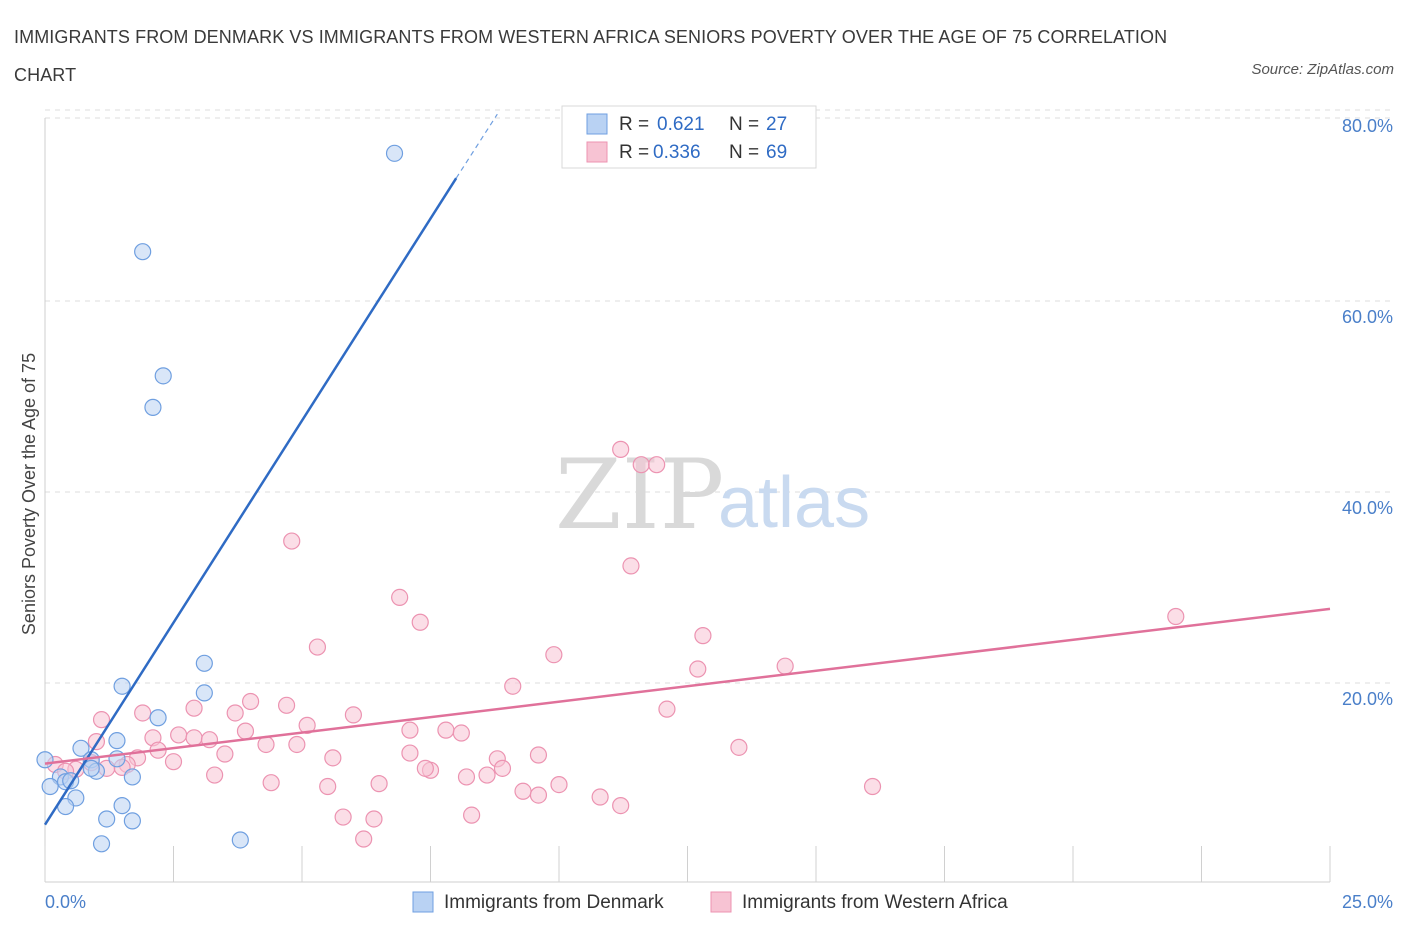  I want to click on y-axis-label: Seniors Poverty Over the Age of 75, so click(29, 494).